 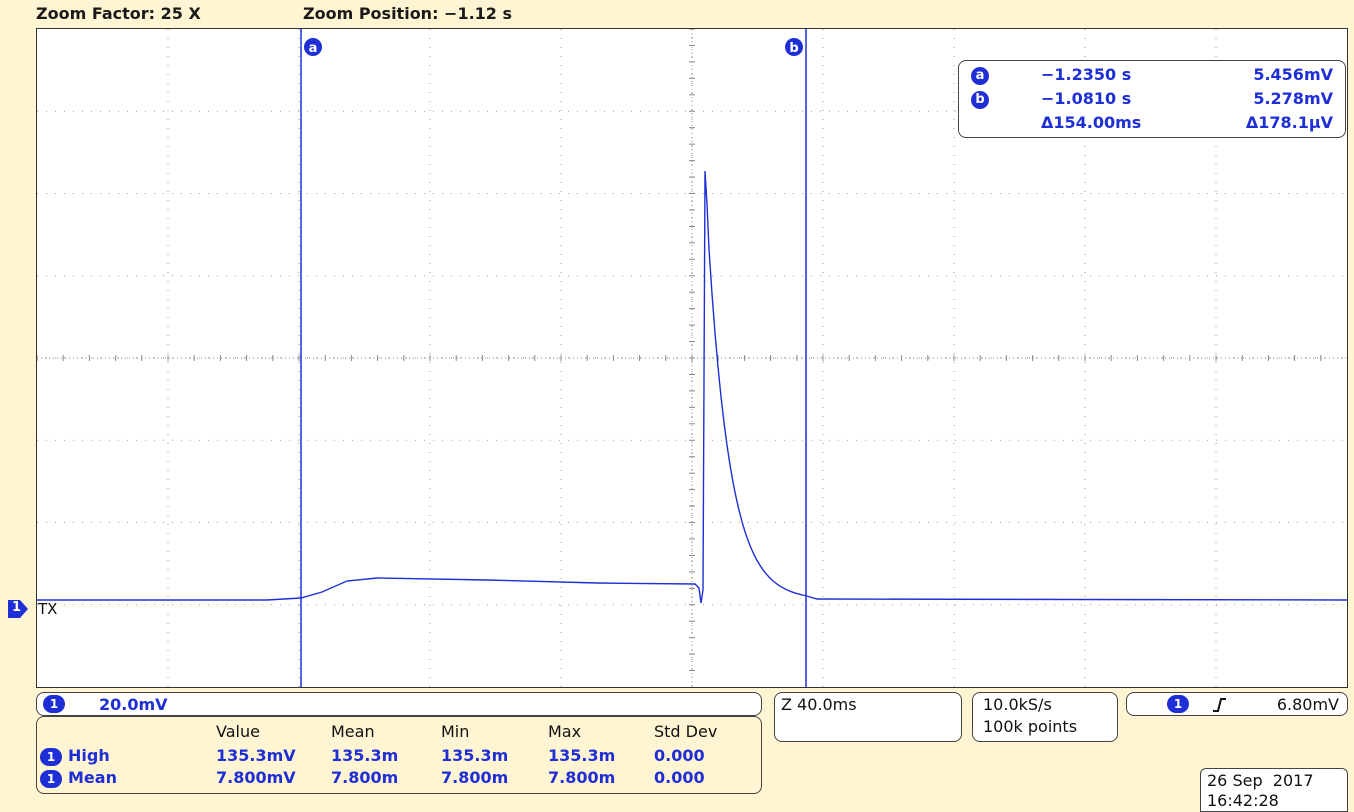 What do you see at coordinates (1091, 122) in the screenshot?
I see `delta-time: Δ154.00ms` at bounding box center [1091, 122].